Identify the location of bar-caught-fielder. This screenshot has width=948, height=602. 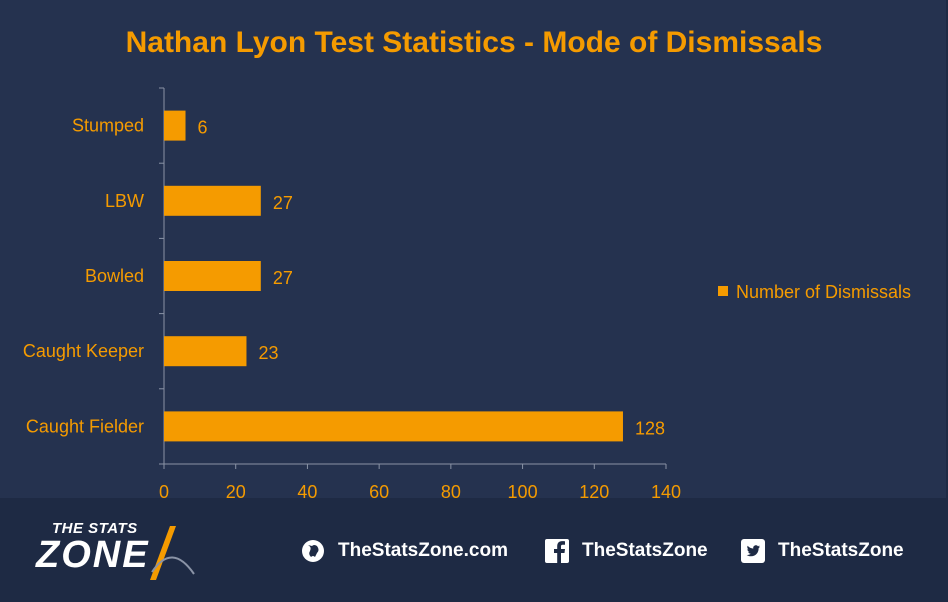
(393, 426).